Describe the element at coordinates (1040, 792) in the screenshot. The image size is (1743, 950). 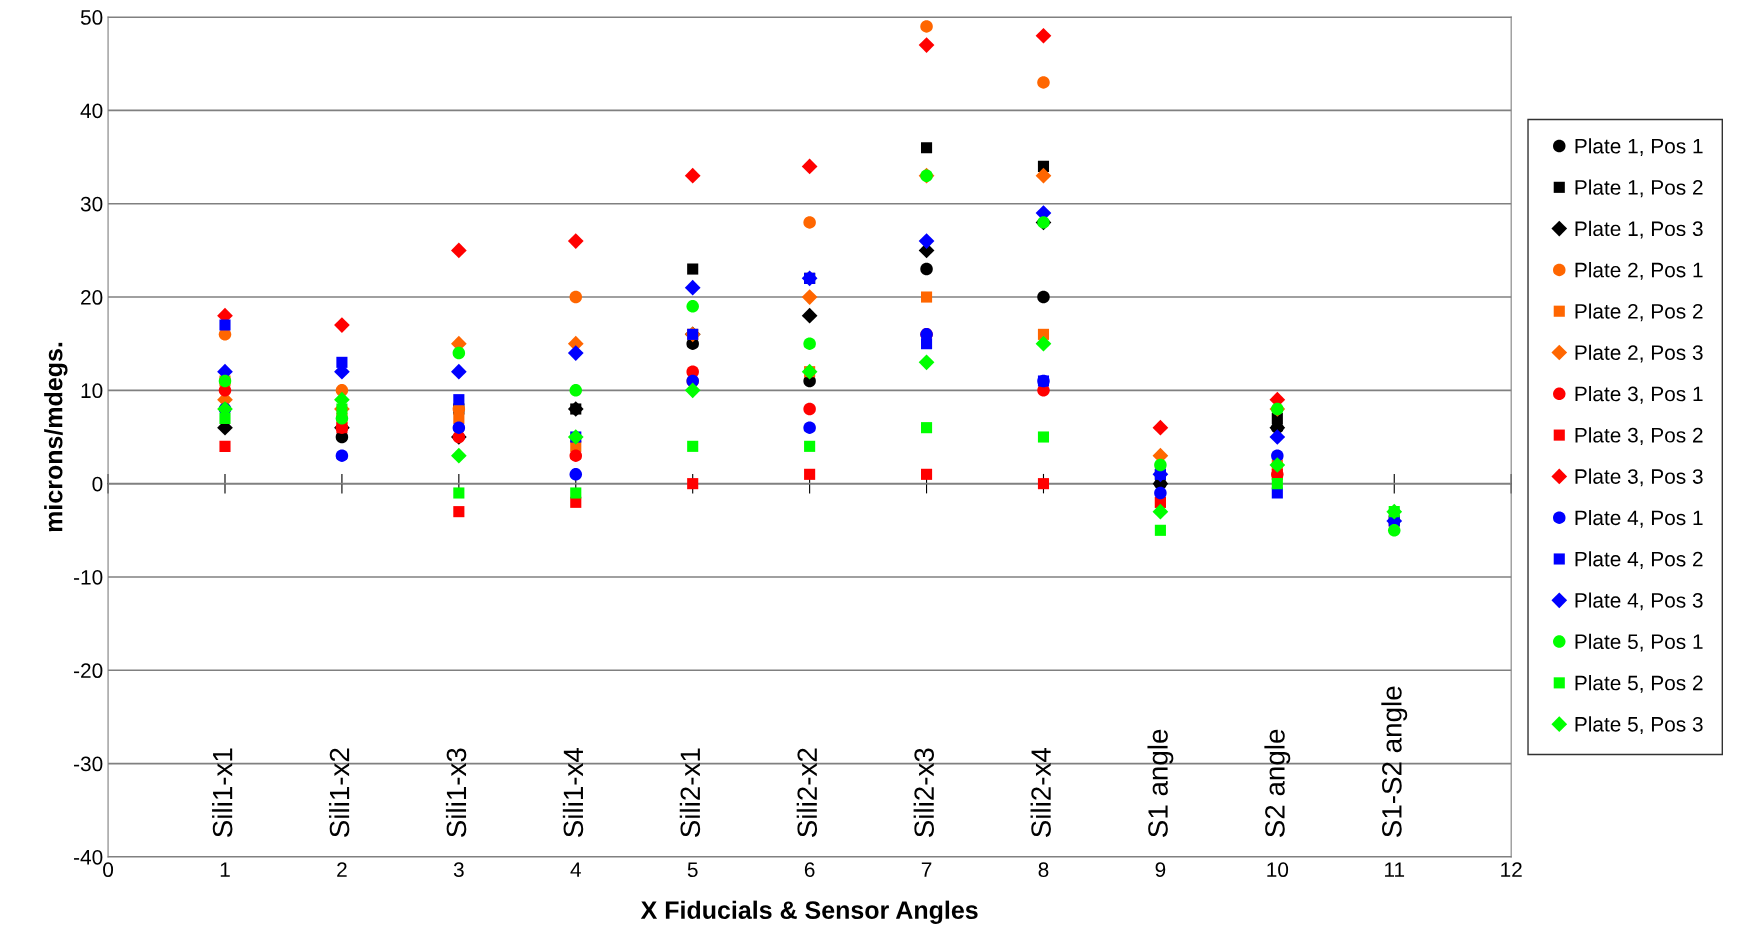
I see `annotation: Sili2-x4` at that location.